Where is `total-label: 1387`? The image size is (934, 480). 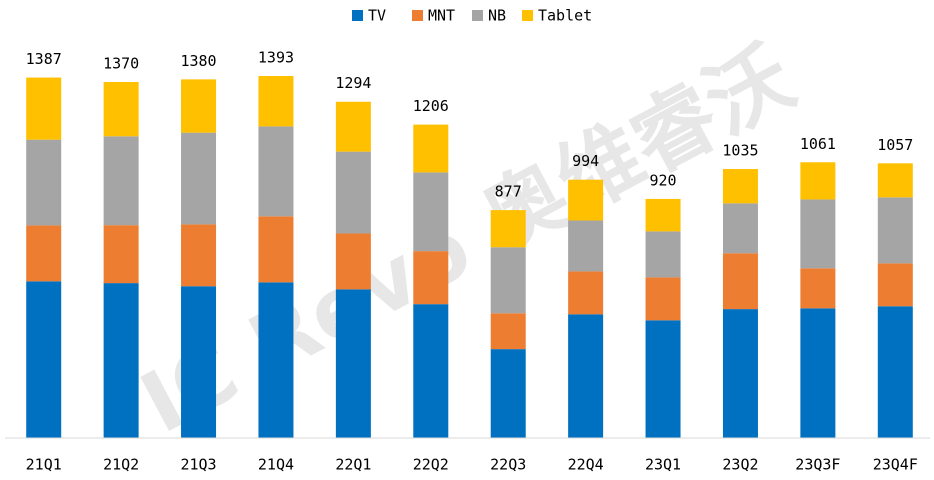 total-label: 1387 is located at coordinates (44, 59).